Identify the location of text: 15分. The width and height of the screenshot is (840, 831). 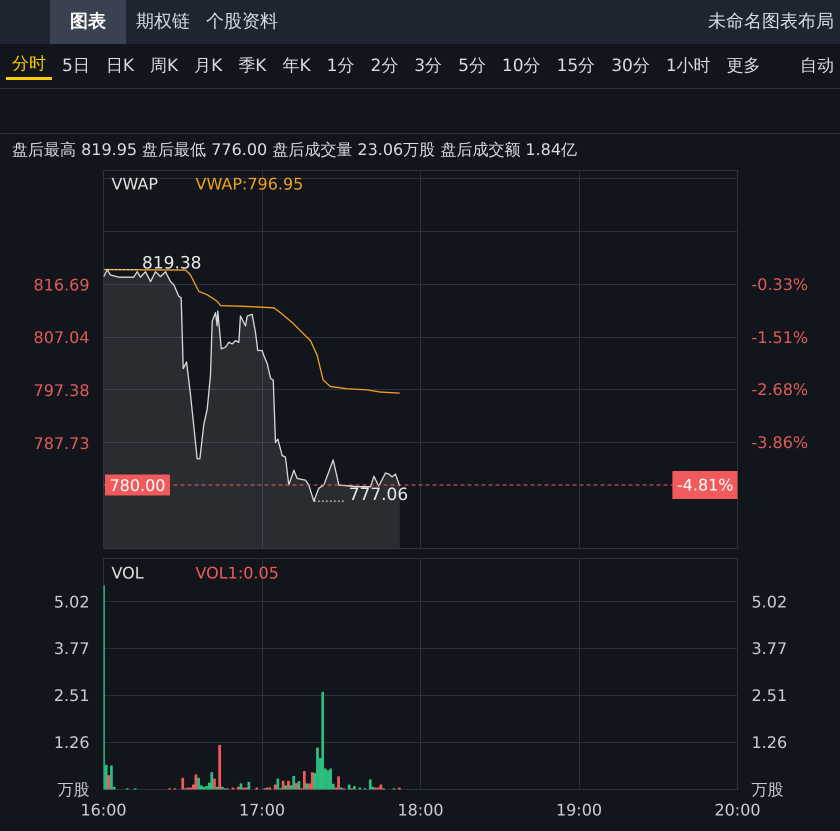
(576, 66).